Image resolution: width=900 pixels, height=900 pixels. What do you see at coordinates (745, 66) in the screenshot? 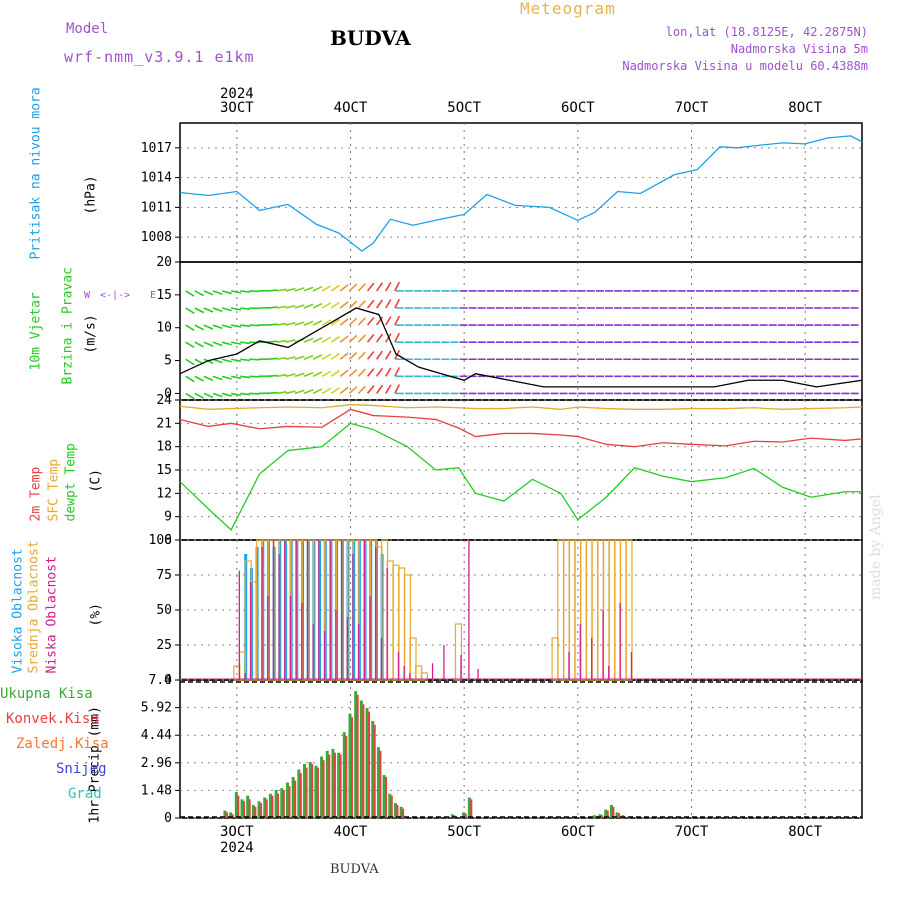
I see `model-elevation-label: Nadmorska Visina u modelu 60.4388m` at bounding box center [745, 66].